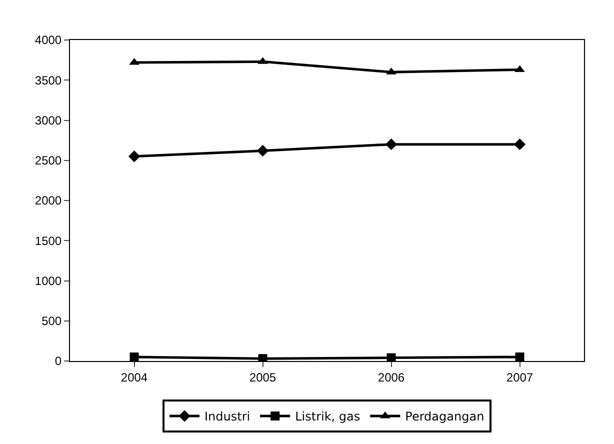 The width and height of the screenshot is (614, 444). Describe the element at coordinates (48, 161) in the screenshot. I see `y-tick-label: 2500` at that location.